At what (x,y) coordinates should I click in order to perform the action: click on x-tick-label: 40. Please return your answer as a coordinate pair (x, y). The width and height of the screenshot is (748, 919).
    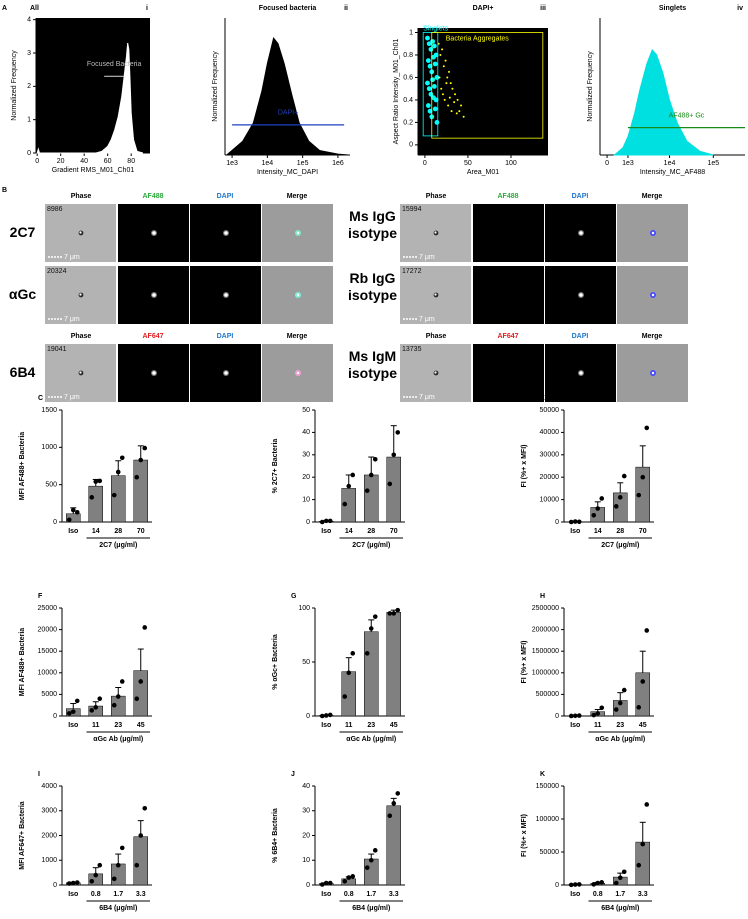
    Looking at the image, I should click on (84, 161).